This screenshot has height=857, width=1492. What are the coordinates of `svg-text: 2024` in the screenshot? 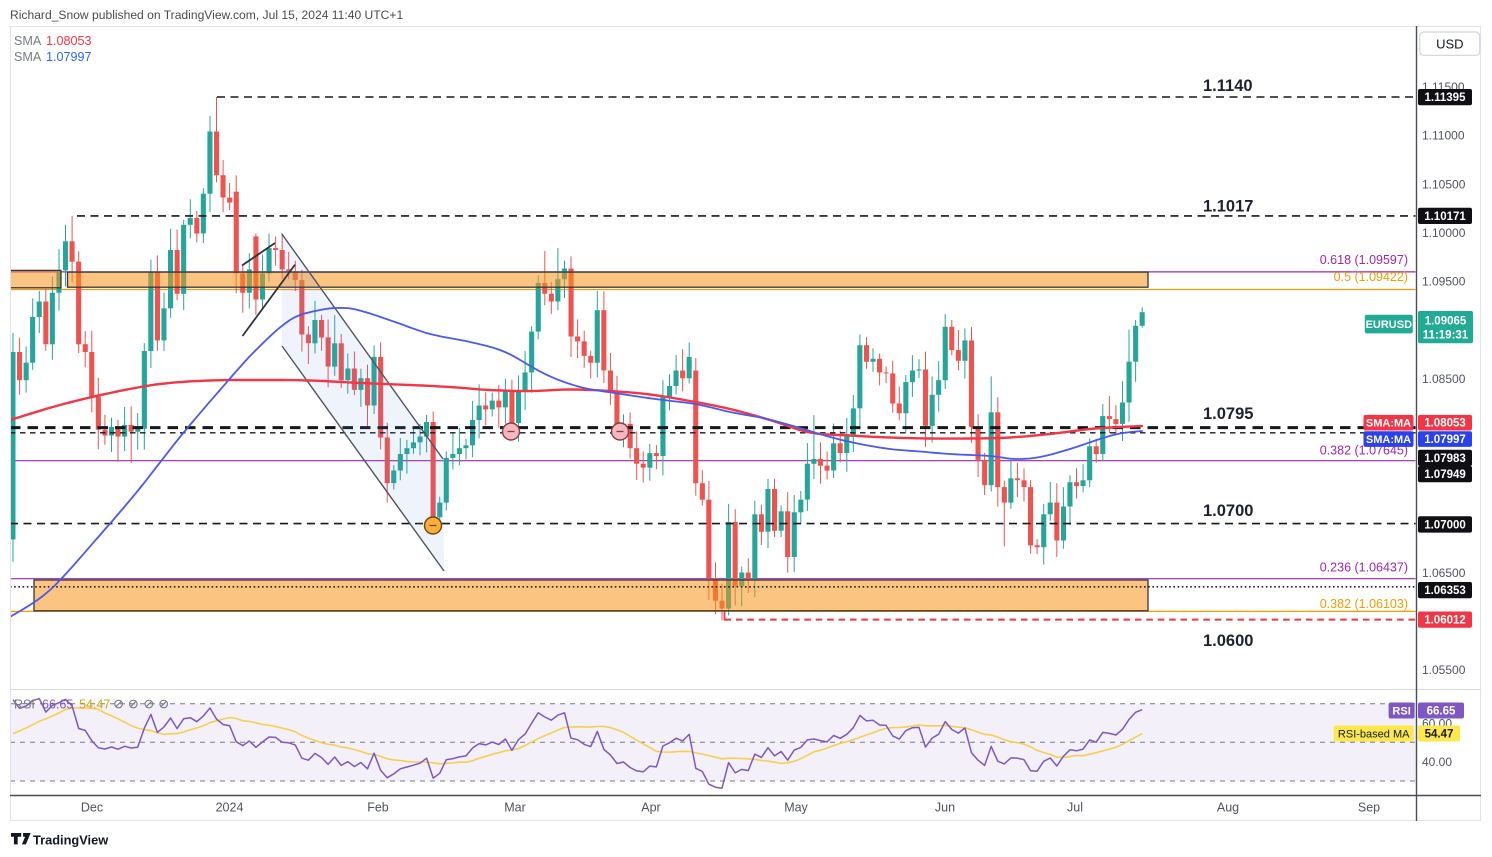 It's located at (230, 808).